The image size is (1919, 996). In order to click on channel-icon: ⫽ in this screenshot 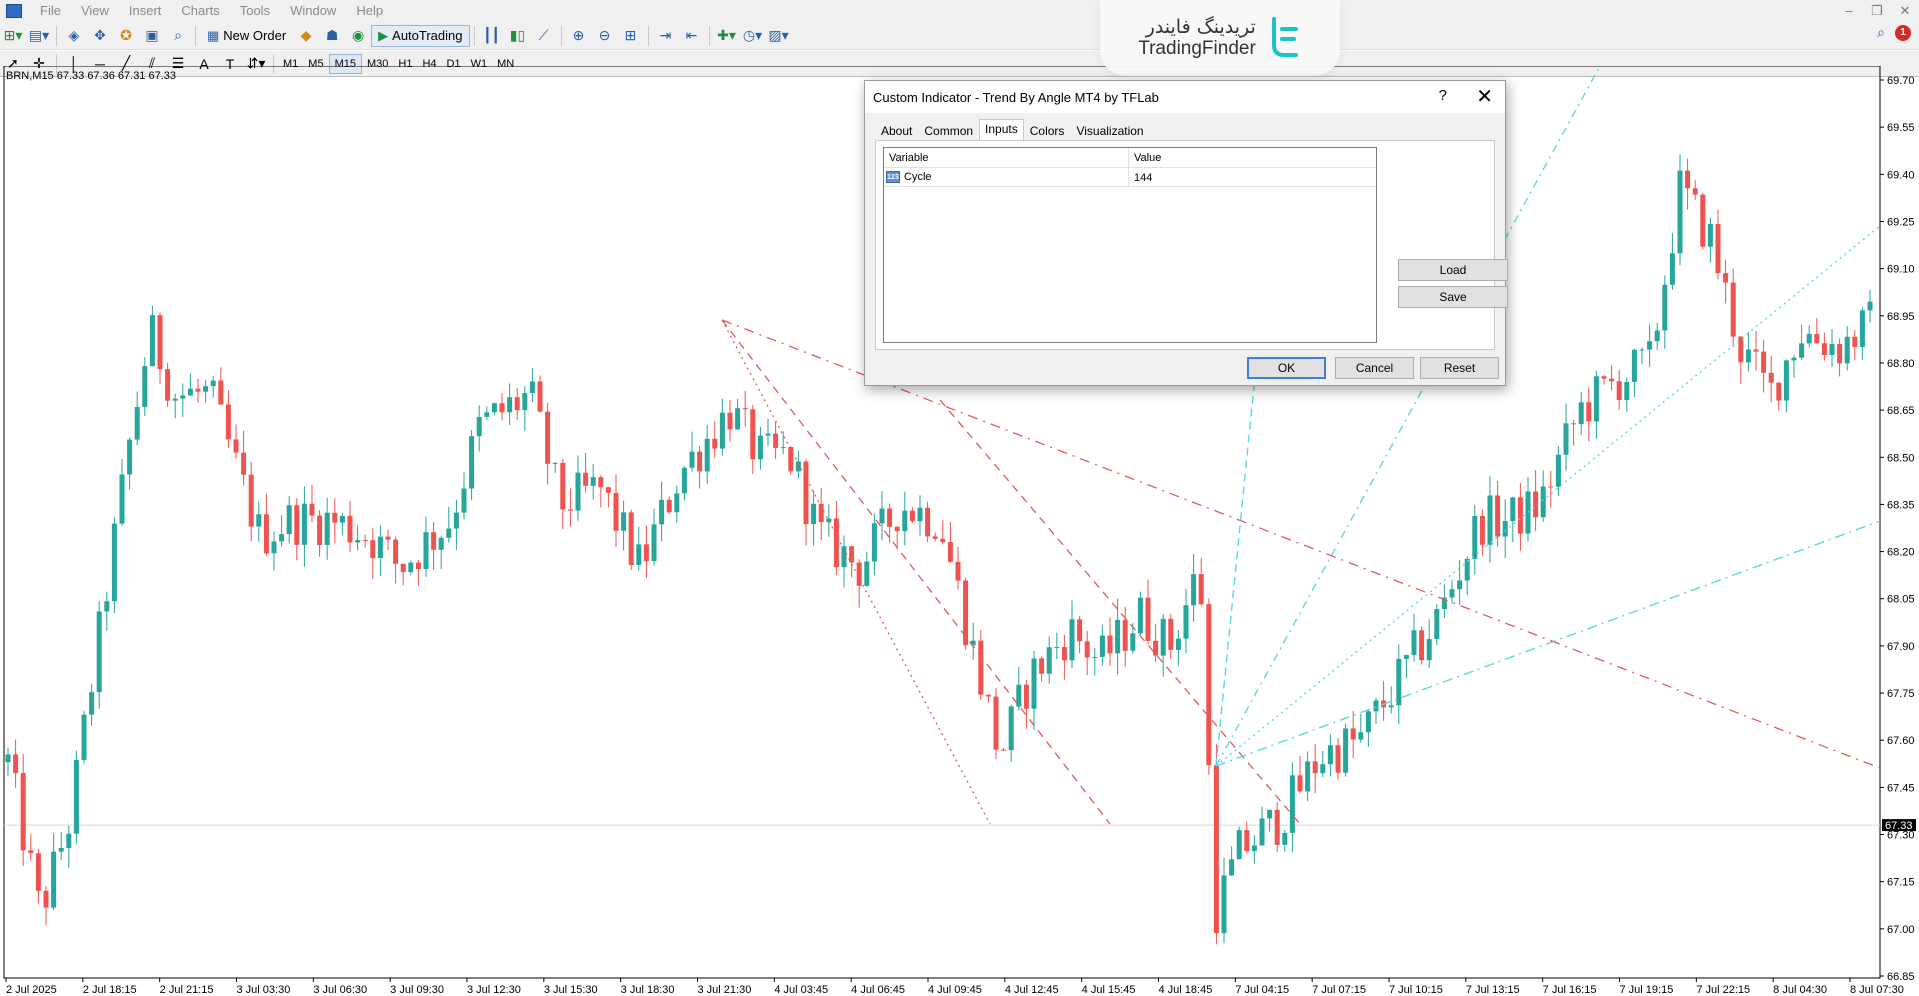, I will do `click(152, 63)`.